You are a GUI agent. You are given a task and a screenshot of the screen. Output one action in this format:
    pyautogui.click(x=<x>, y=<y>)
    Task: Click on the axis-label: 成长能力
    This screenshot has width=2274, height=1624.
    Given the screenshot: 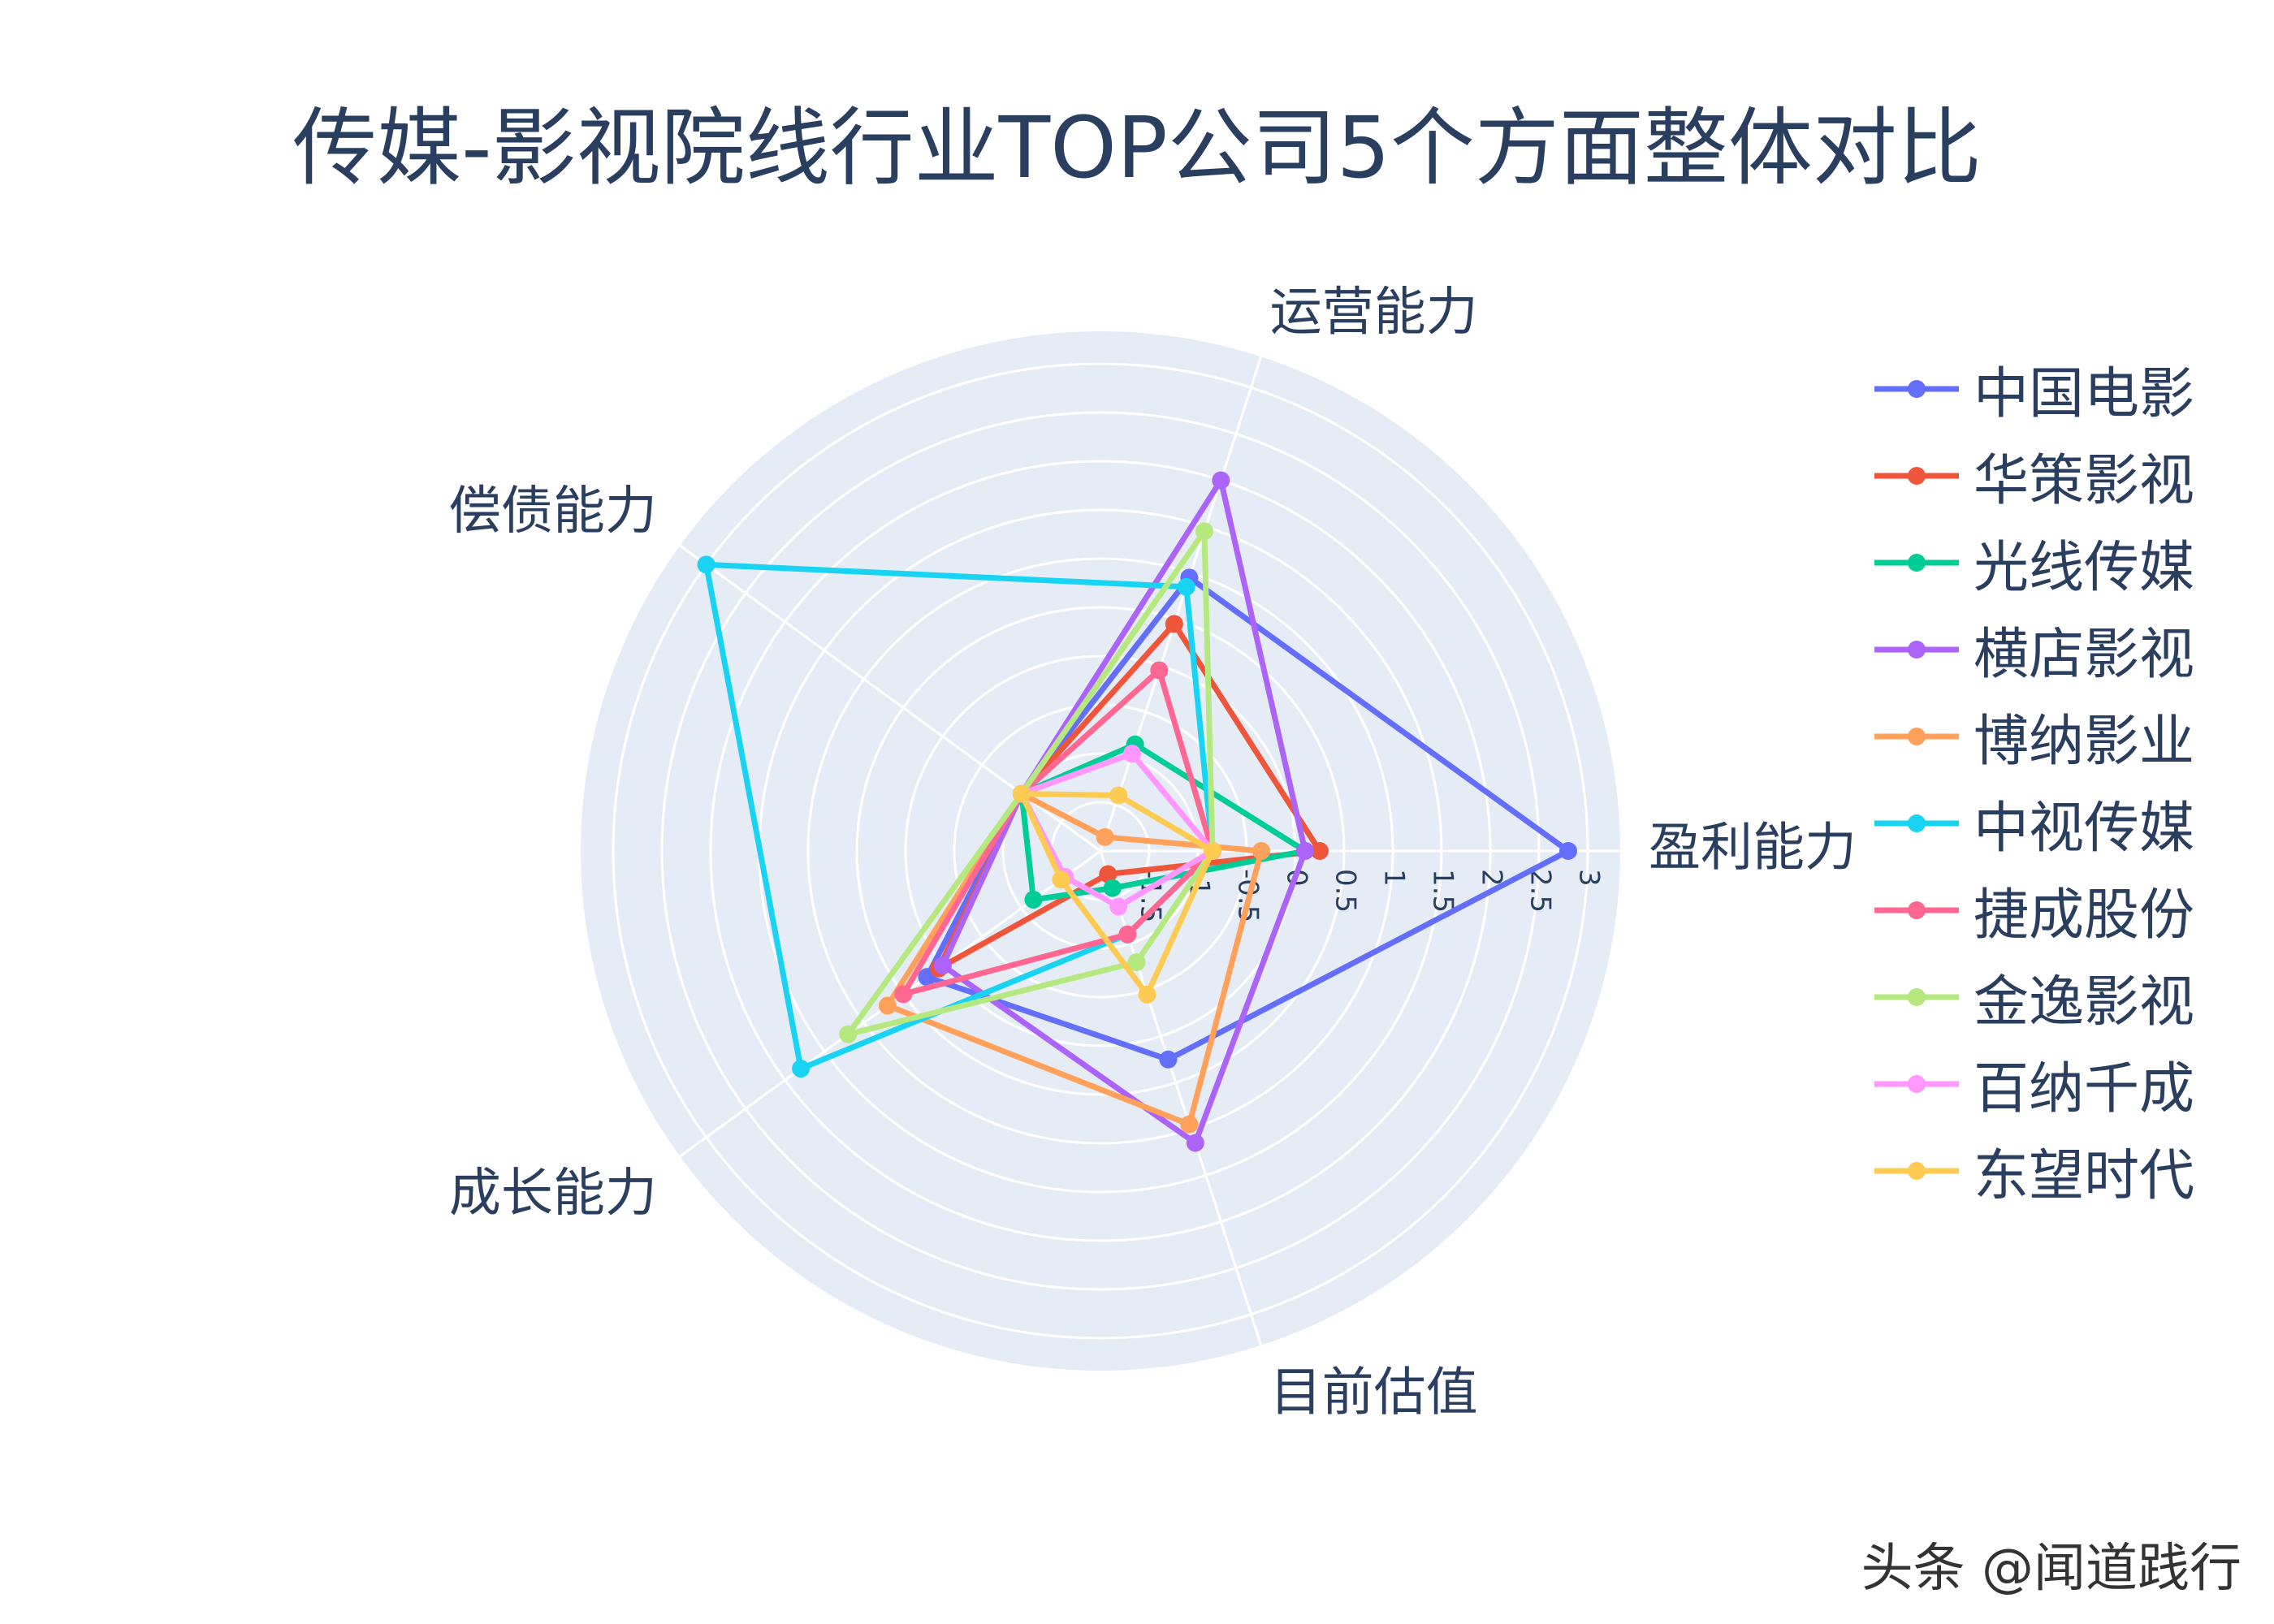 What is the action you would take?
    pyautogui.click(x=553, y=1194)
    